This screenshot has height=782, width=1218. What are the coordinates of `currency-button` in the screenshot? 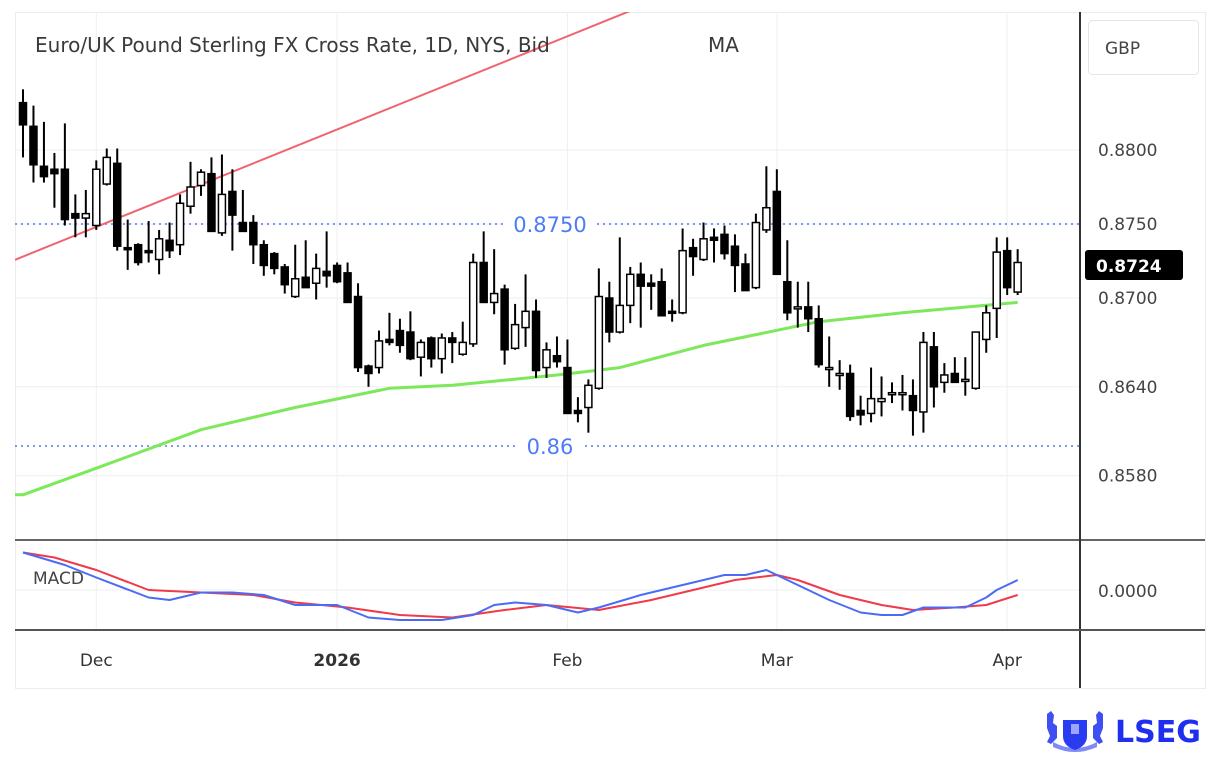 It's located at (1143, 47).